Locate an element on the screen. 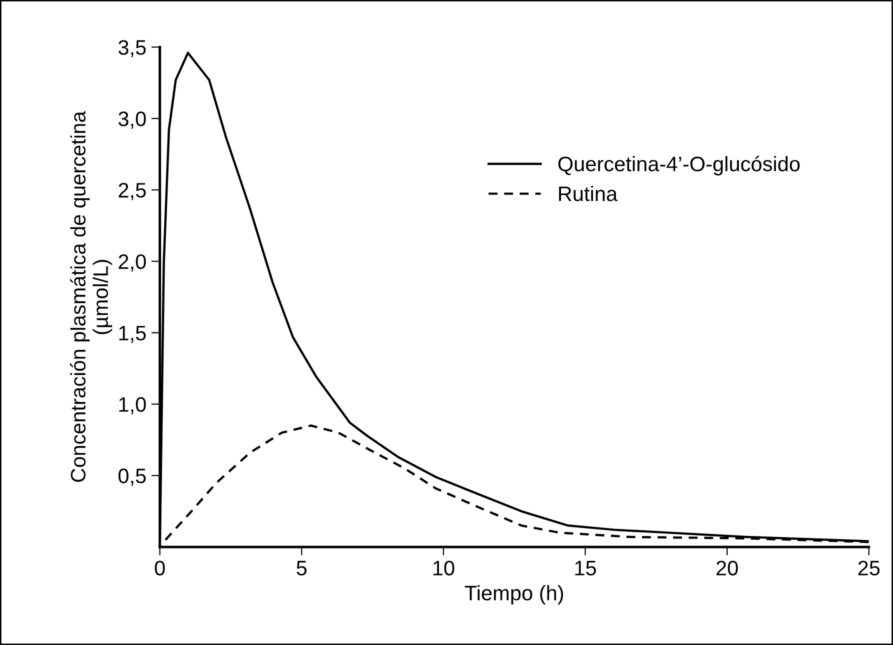 The height and width of the screenshot is (645, 893). legend-label: Rutina is located at coordinates (588, 194).